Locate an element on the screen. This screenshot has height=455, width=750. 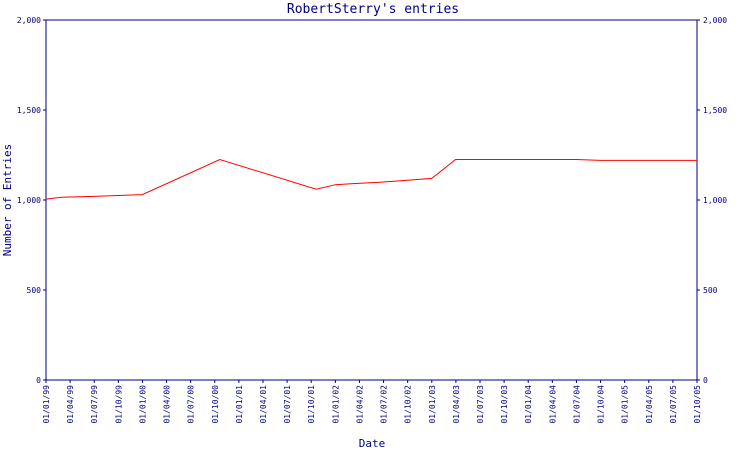
x-tick-label: 01/07/99 is located at coordinates (94, 404).